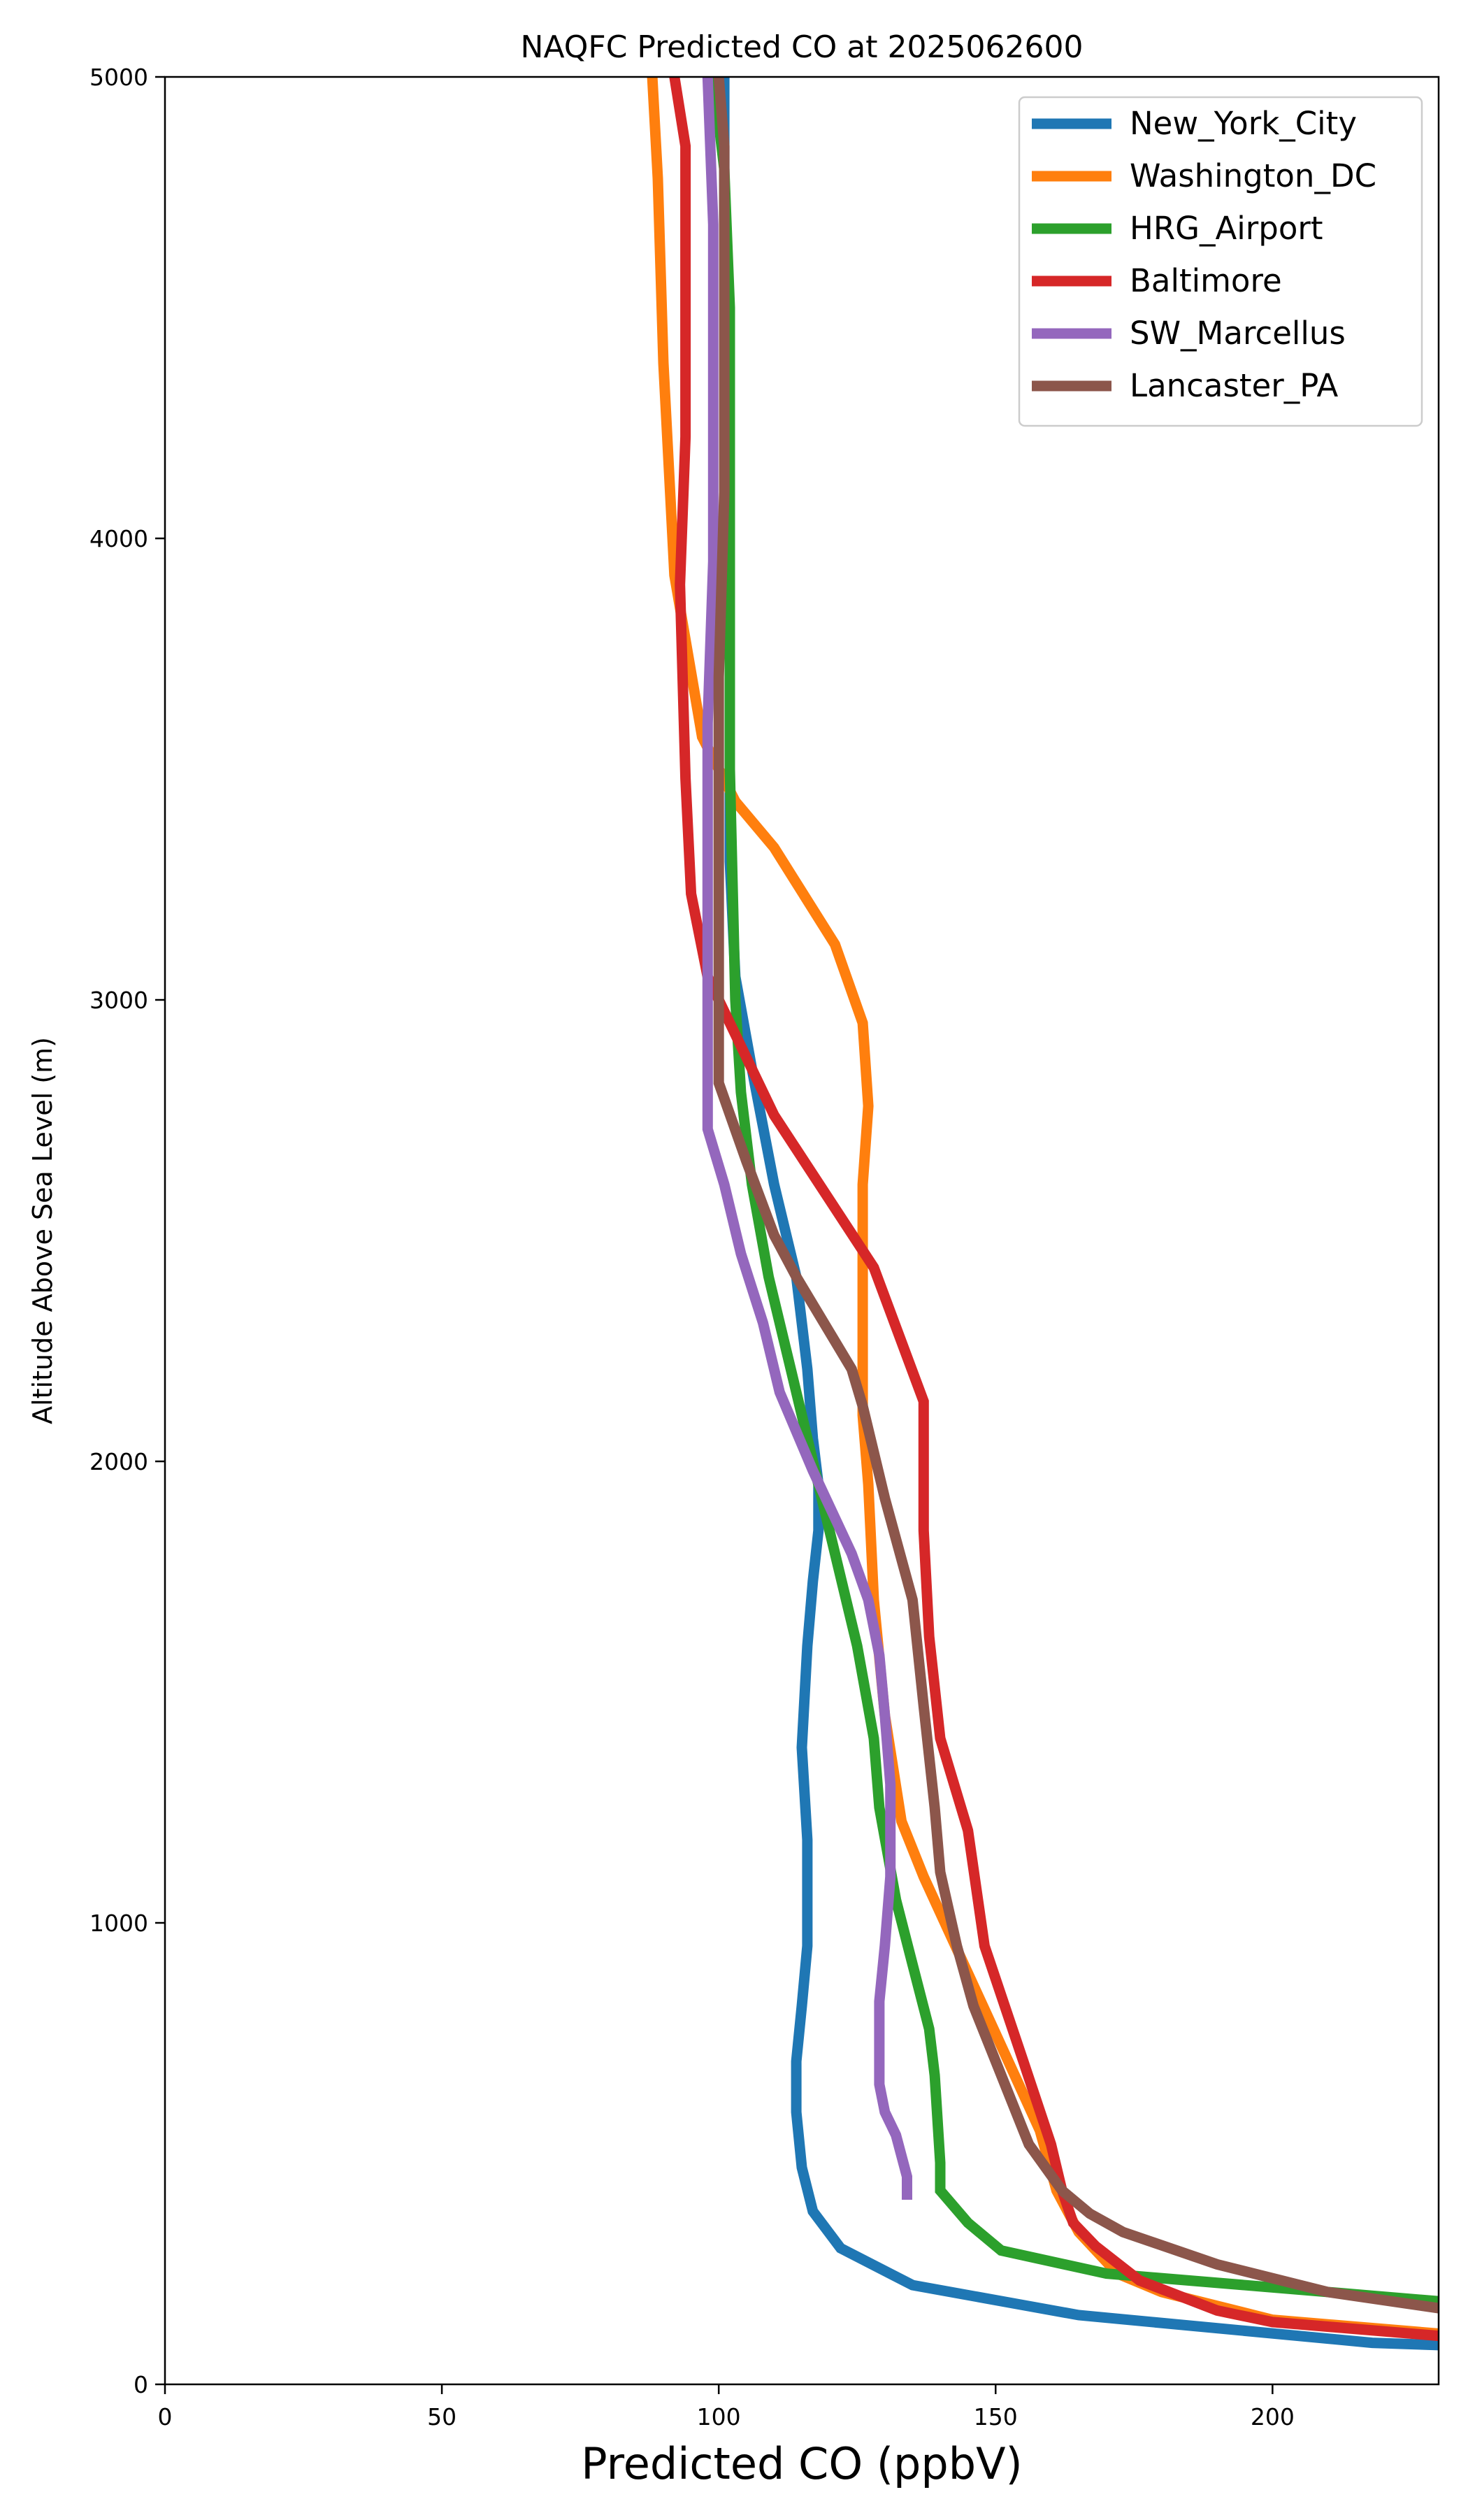  I want to click on legend-box, so click(1220, 261).